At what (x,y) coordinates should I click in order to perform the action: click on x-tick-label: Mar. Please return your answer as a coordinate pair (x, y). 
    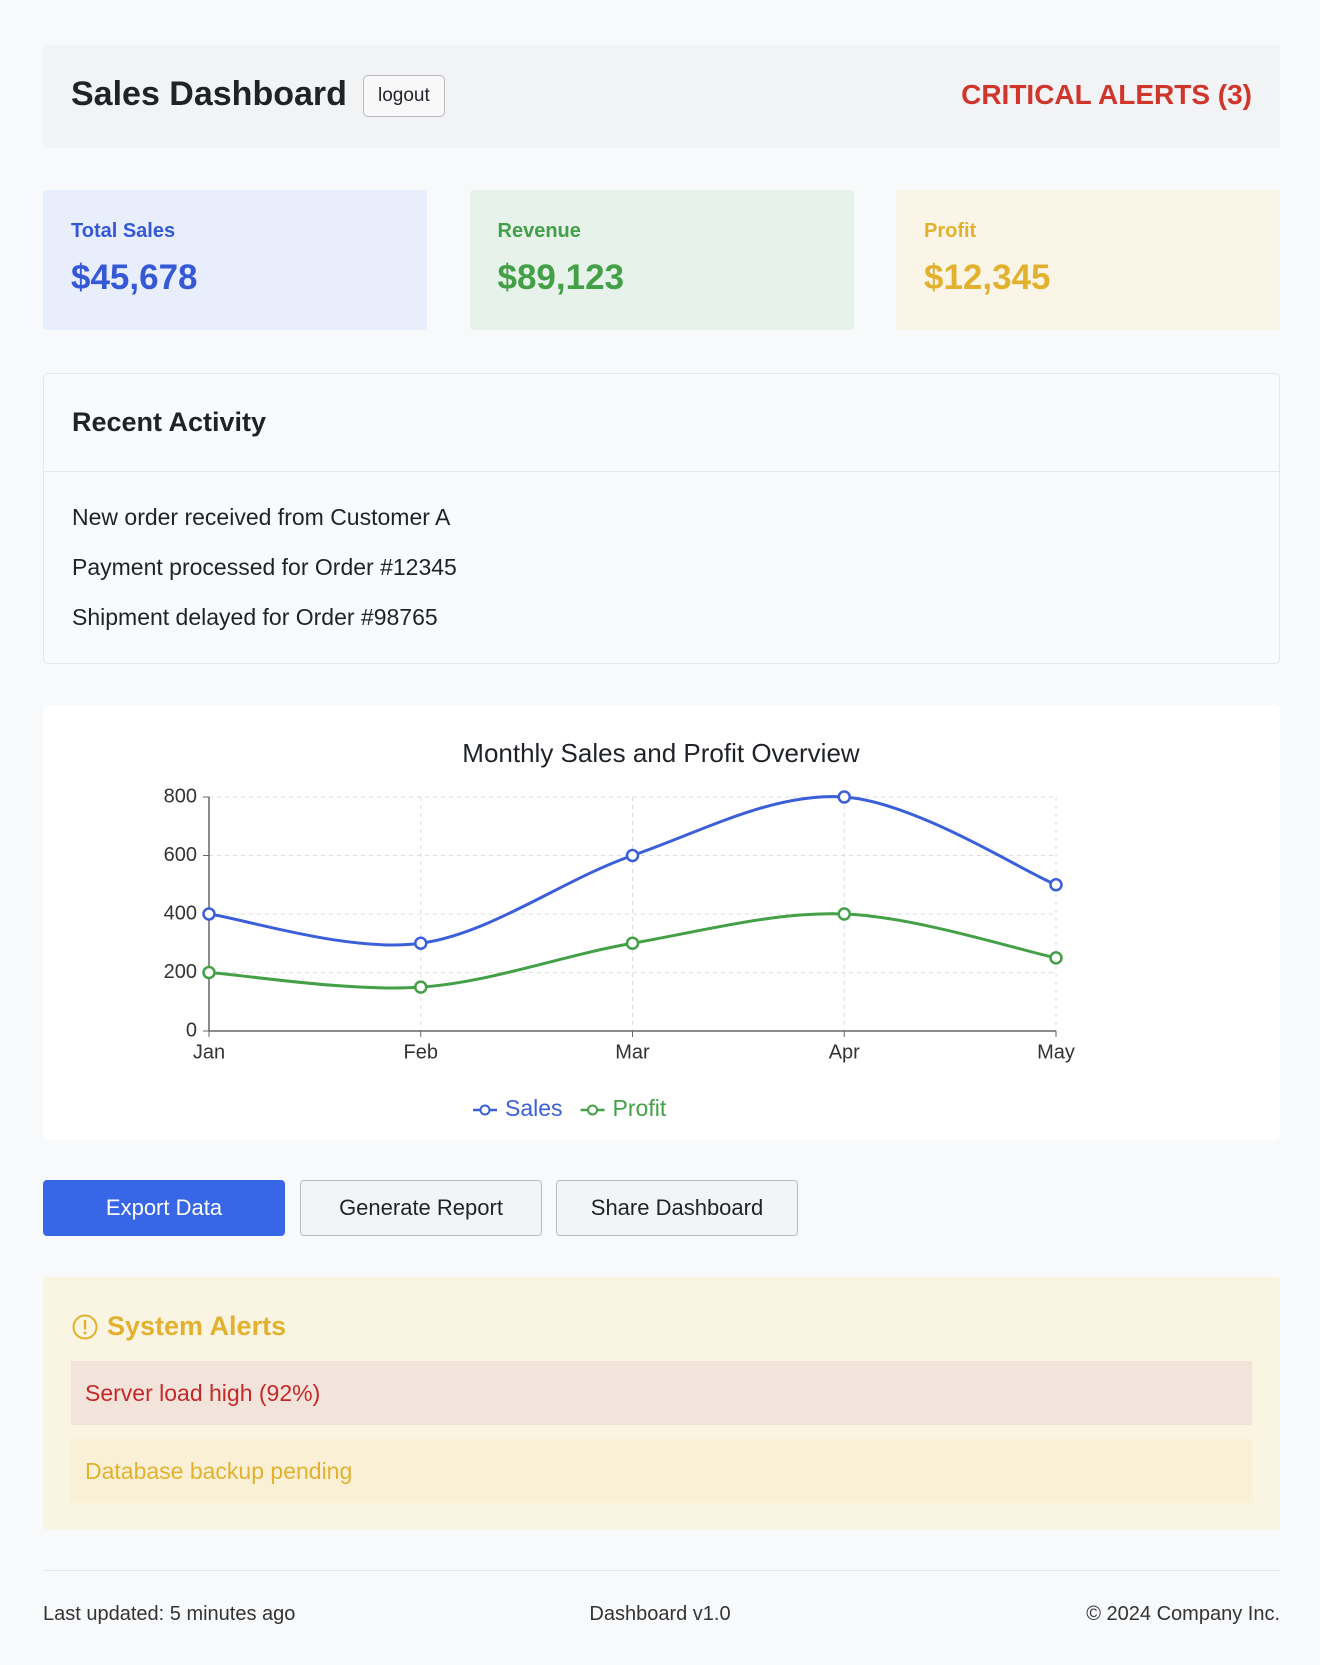
    Looking at the image, I should click on (632, 1052).